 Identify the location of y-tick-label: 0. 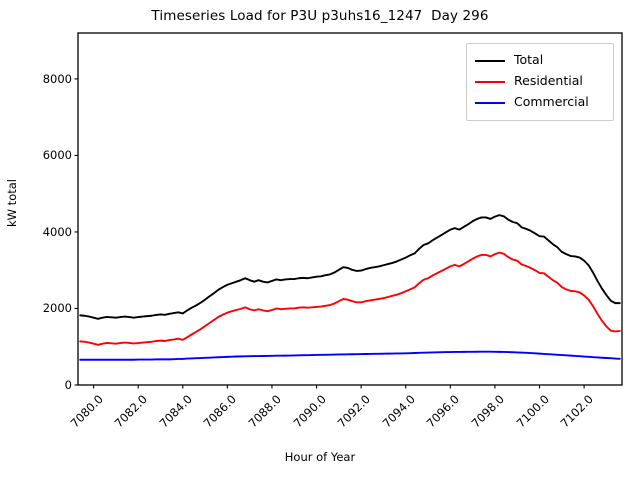
(68, 385).